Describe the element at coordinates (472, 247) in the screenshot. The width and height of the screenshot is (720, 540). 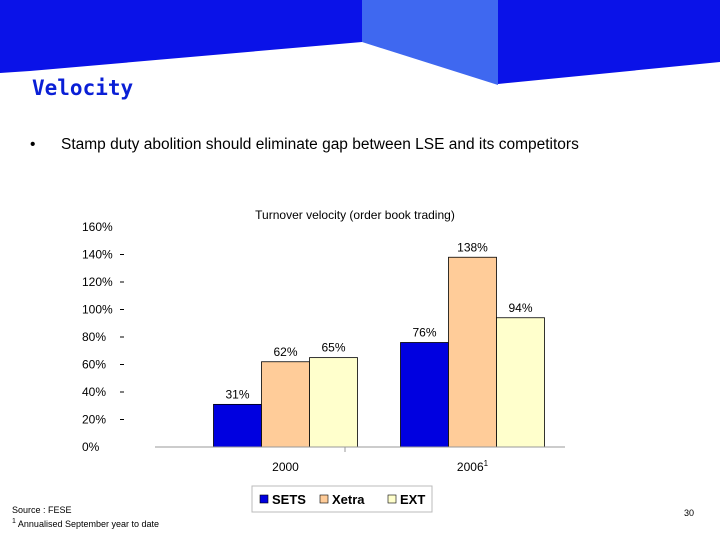
I see `data-label: 138%` at that location.